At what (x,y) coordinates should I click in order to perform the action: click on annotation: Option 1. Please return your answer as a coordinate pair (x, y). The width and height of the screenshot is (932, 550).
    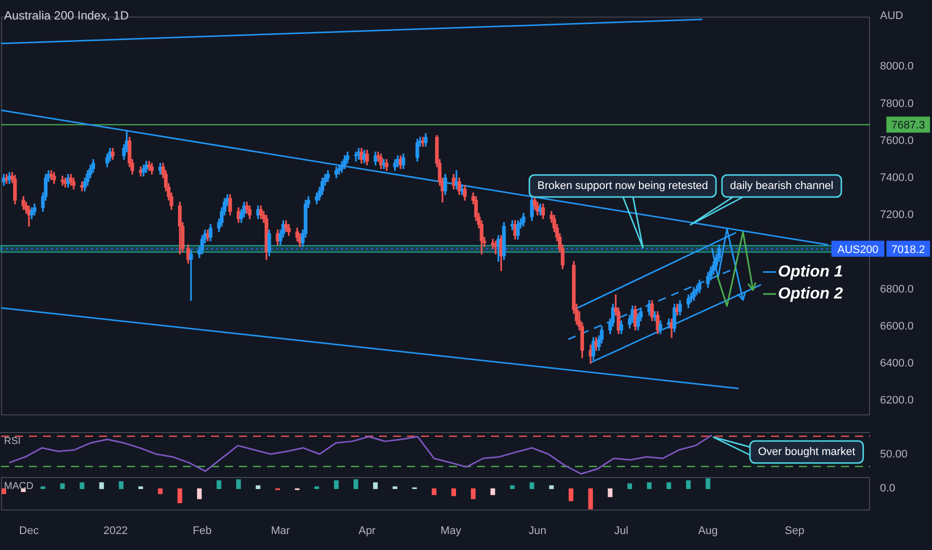
    Looking at the image, I should click on (810, 271).